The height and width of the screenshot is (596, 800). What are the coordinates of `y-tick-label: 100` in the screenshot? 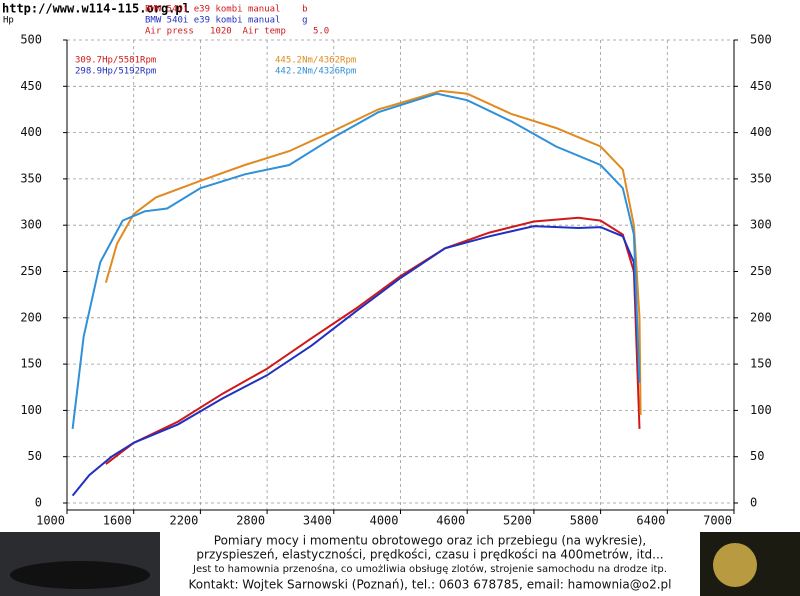 It's located at (31, 410).